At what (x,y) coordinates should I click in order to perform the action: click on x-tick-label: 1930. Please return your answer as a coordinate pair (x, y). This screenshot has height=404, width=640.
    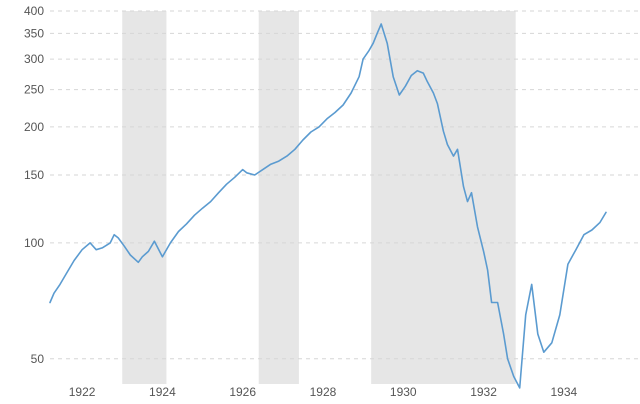
    Looking at the image, I should click on (403, 392).